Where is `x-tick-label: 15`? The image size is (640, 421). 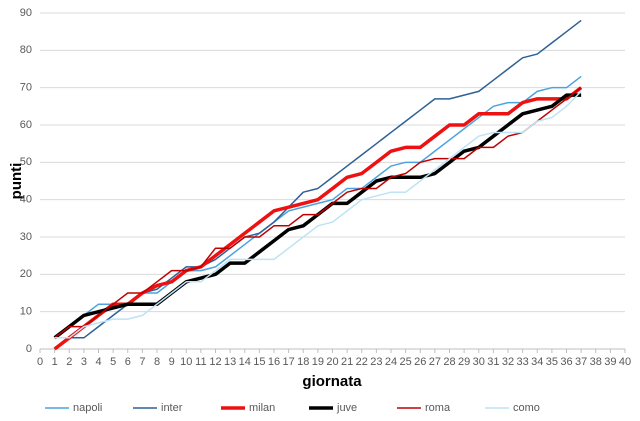 x-tick-label: 15 is located at coordinates (259, 362).